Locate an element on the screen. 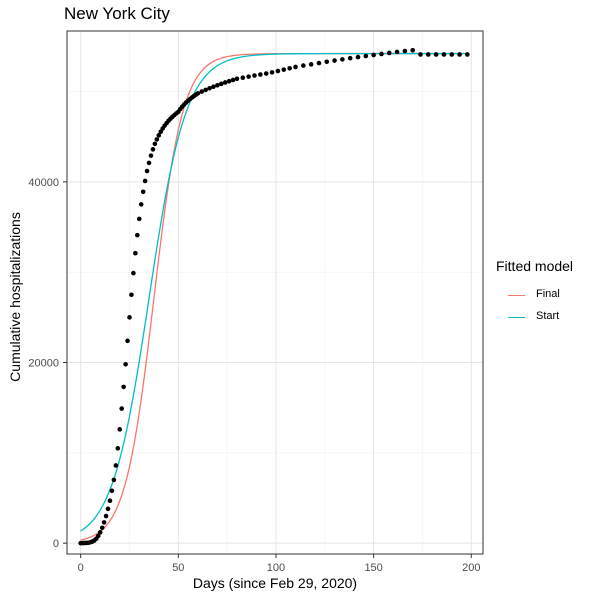 This screenshot has height=600, width=600. y-tick-label: 40000 is located at coordinates (43, 183).